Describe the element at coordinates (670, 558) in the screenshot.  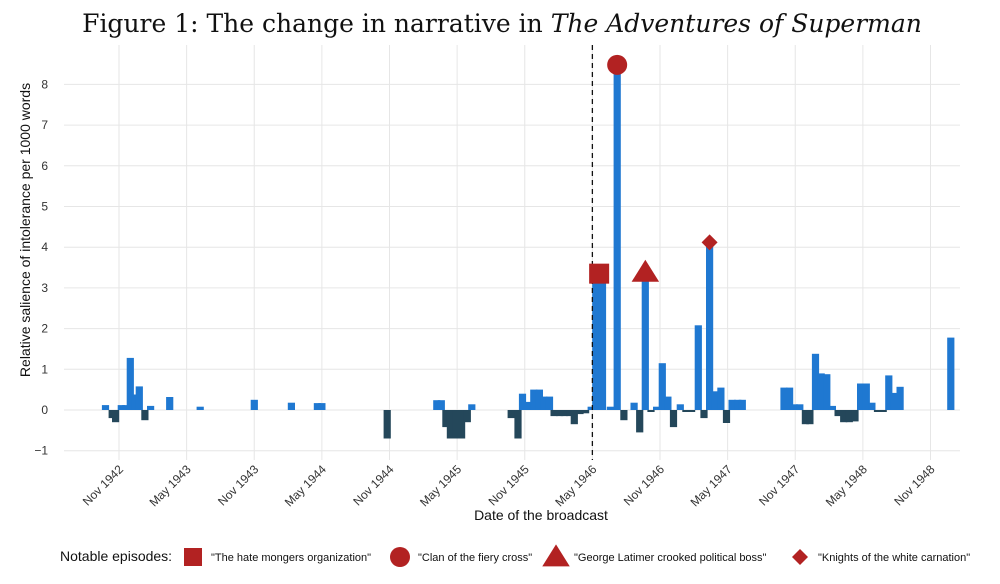
I see `legend-label: "George Latimer crooked political boss"` at that location.